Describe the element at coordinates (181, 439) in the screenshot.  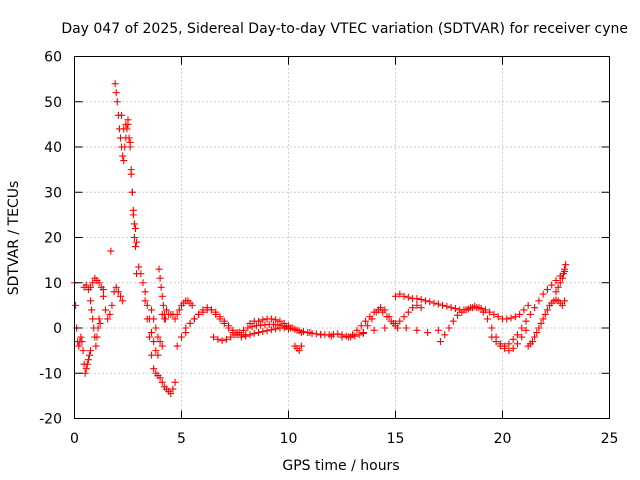
I see `x-tick-label: 5` at that location.